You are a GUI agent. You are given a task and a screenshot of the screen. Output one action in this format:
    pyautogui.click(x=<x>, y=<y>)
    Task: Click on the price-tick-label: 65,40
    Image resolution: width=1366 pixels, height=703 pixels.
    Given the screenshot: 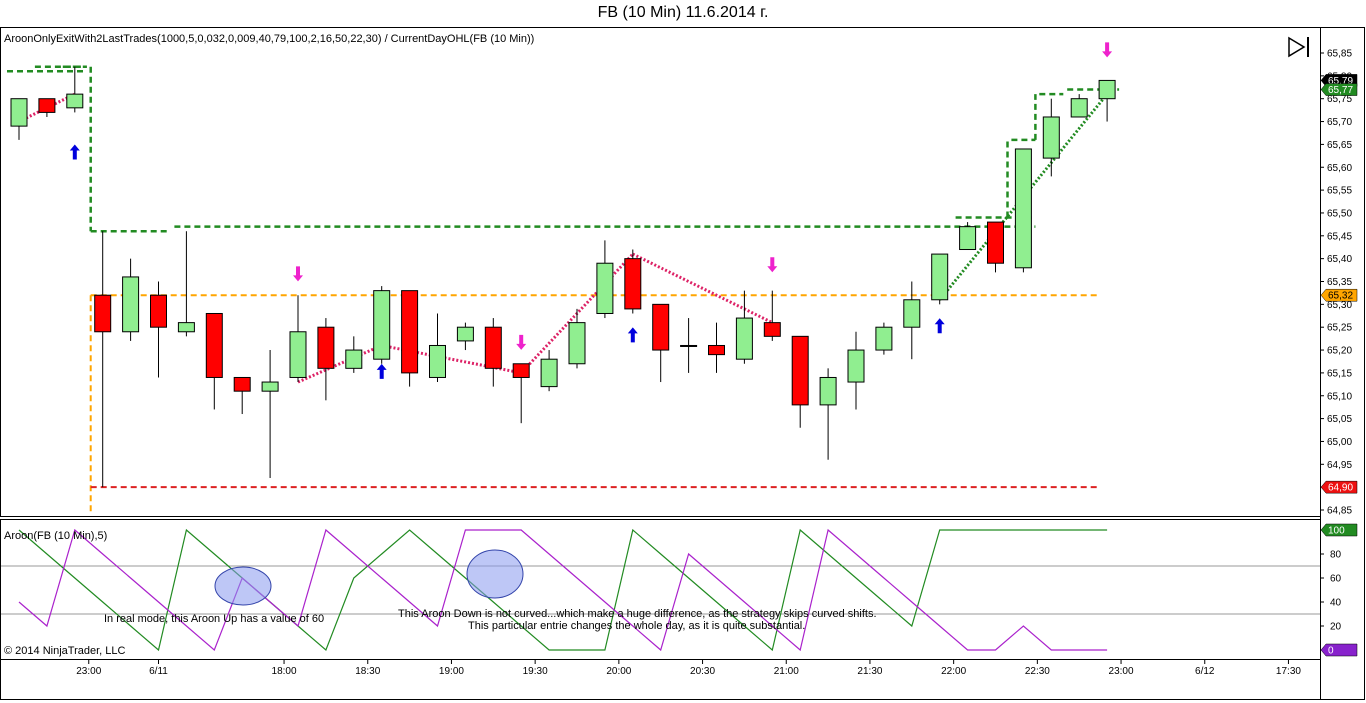 What is the action you would take?
    pyautogui.click(x=1339, y=259)
    